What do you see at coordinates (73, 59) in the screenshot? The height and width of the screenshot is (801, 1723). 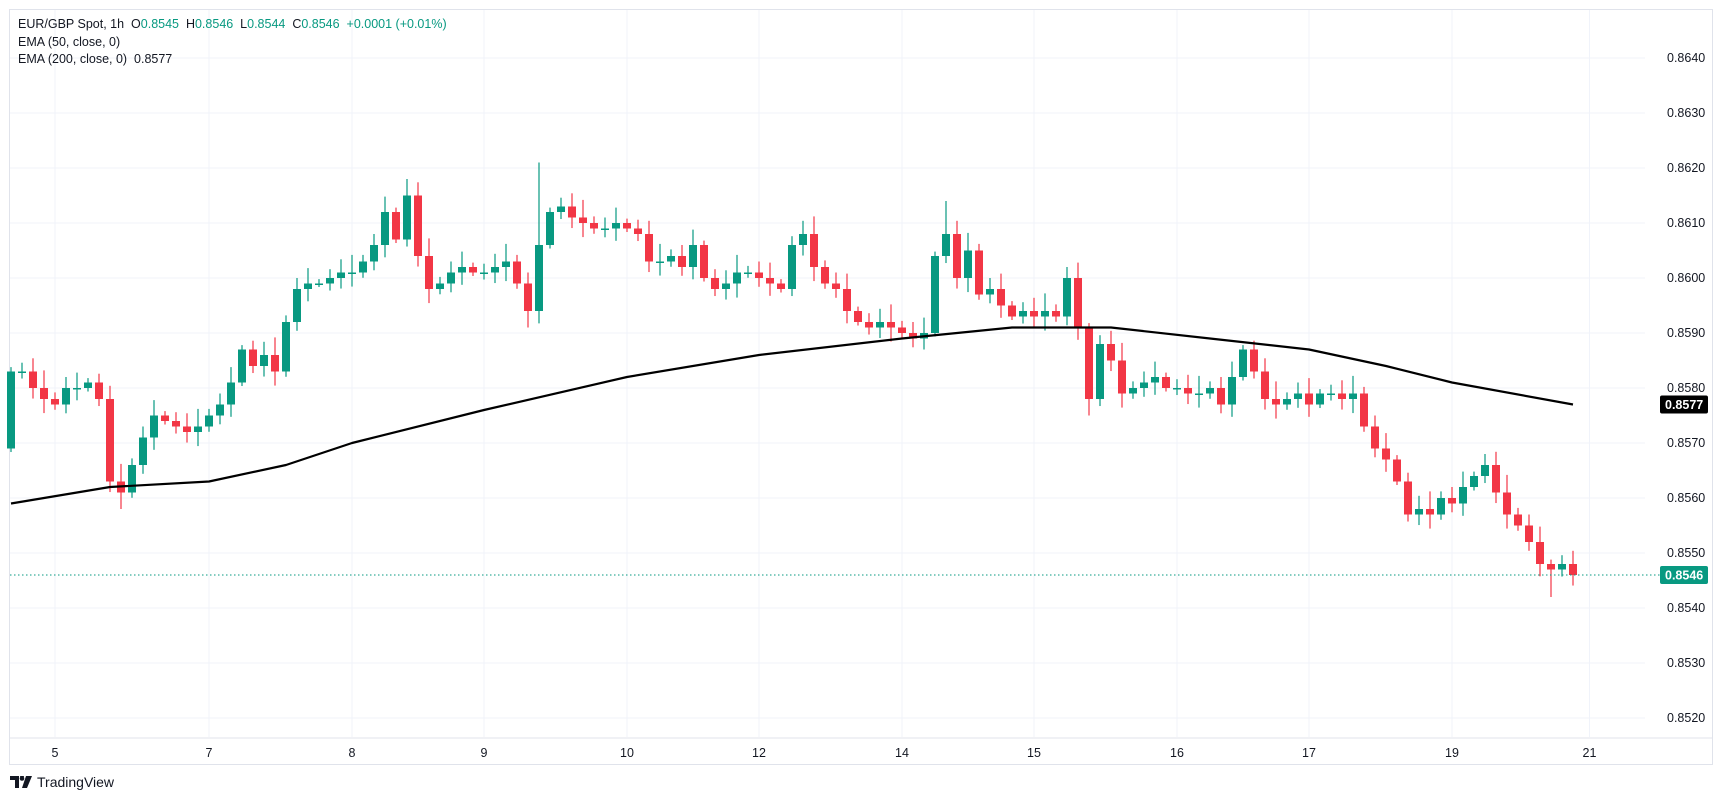 I see `ema200-label: EMA (200, close, 0)` at bounding box center [73, 59].